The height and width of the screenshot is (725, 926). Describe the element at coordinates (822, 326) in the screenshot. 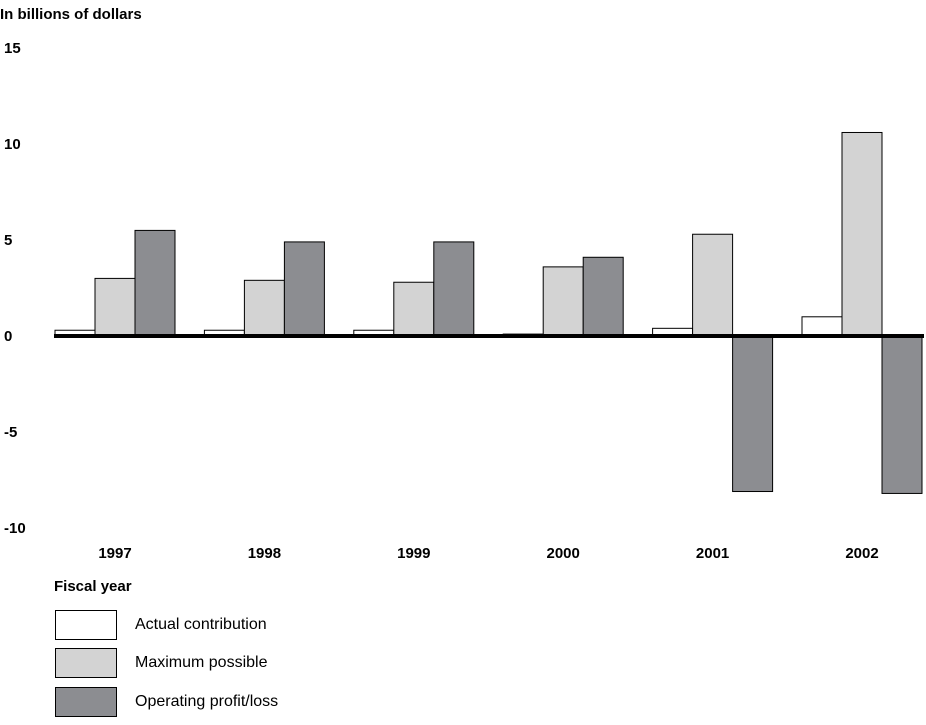

I see `bar-2002-actual-contribution` at that location.